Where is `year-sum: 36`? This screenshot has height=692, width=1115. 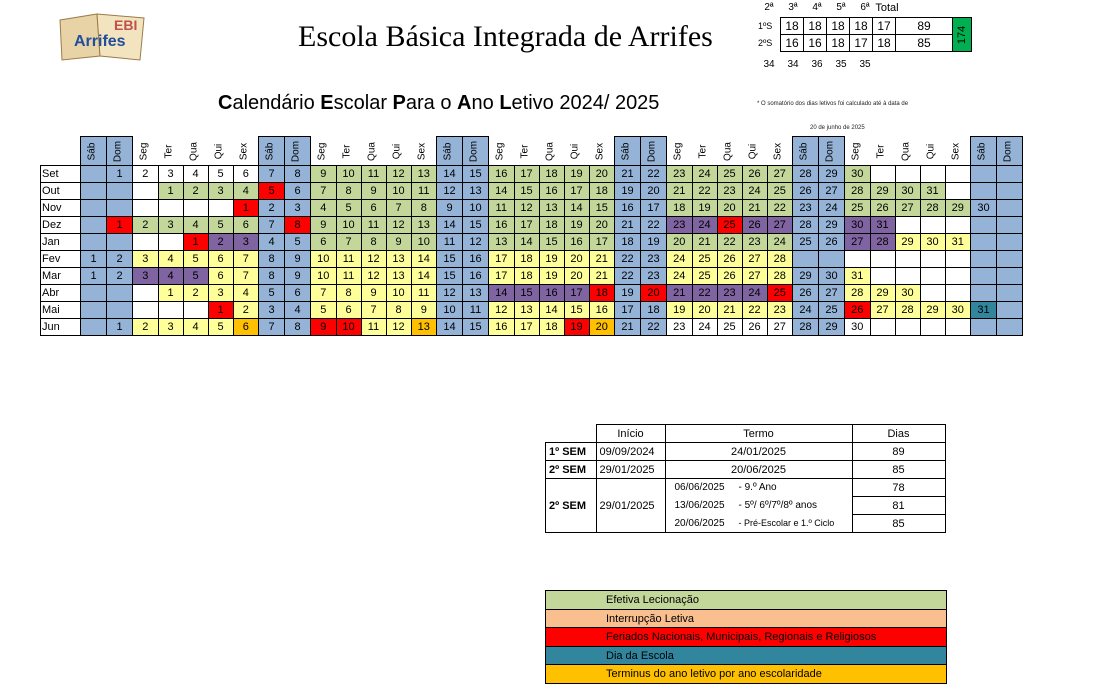 year-sum: 36 is located at coordinates (817, 64).